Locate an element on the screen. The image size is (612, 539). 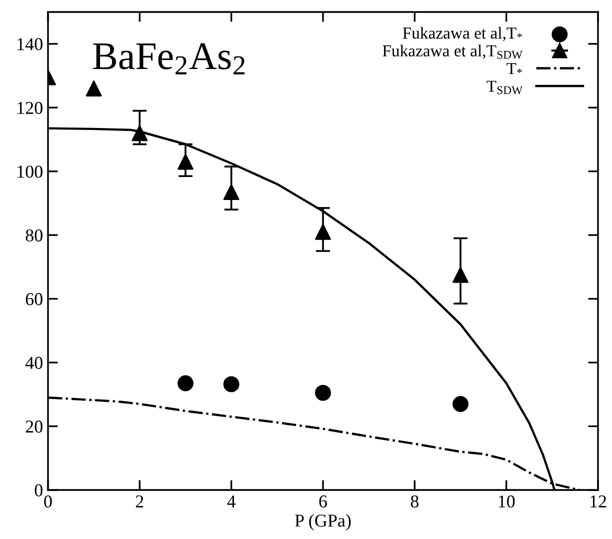
legend-label: T$_{*}$ is located at coordinates (514, 68).